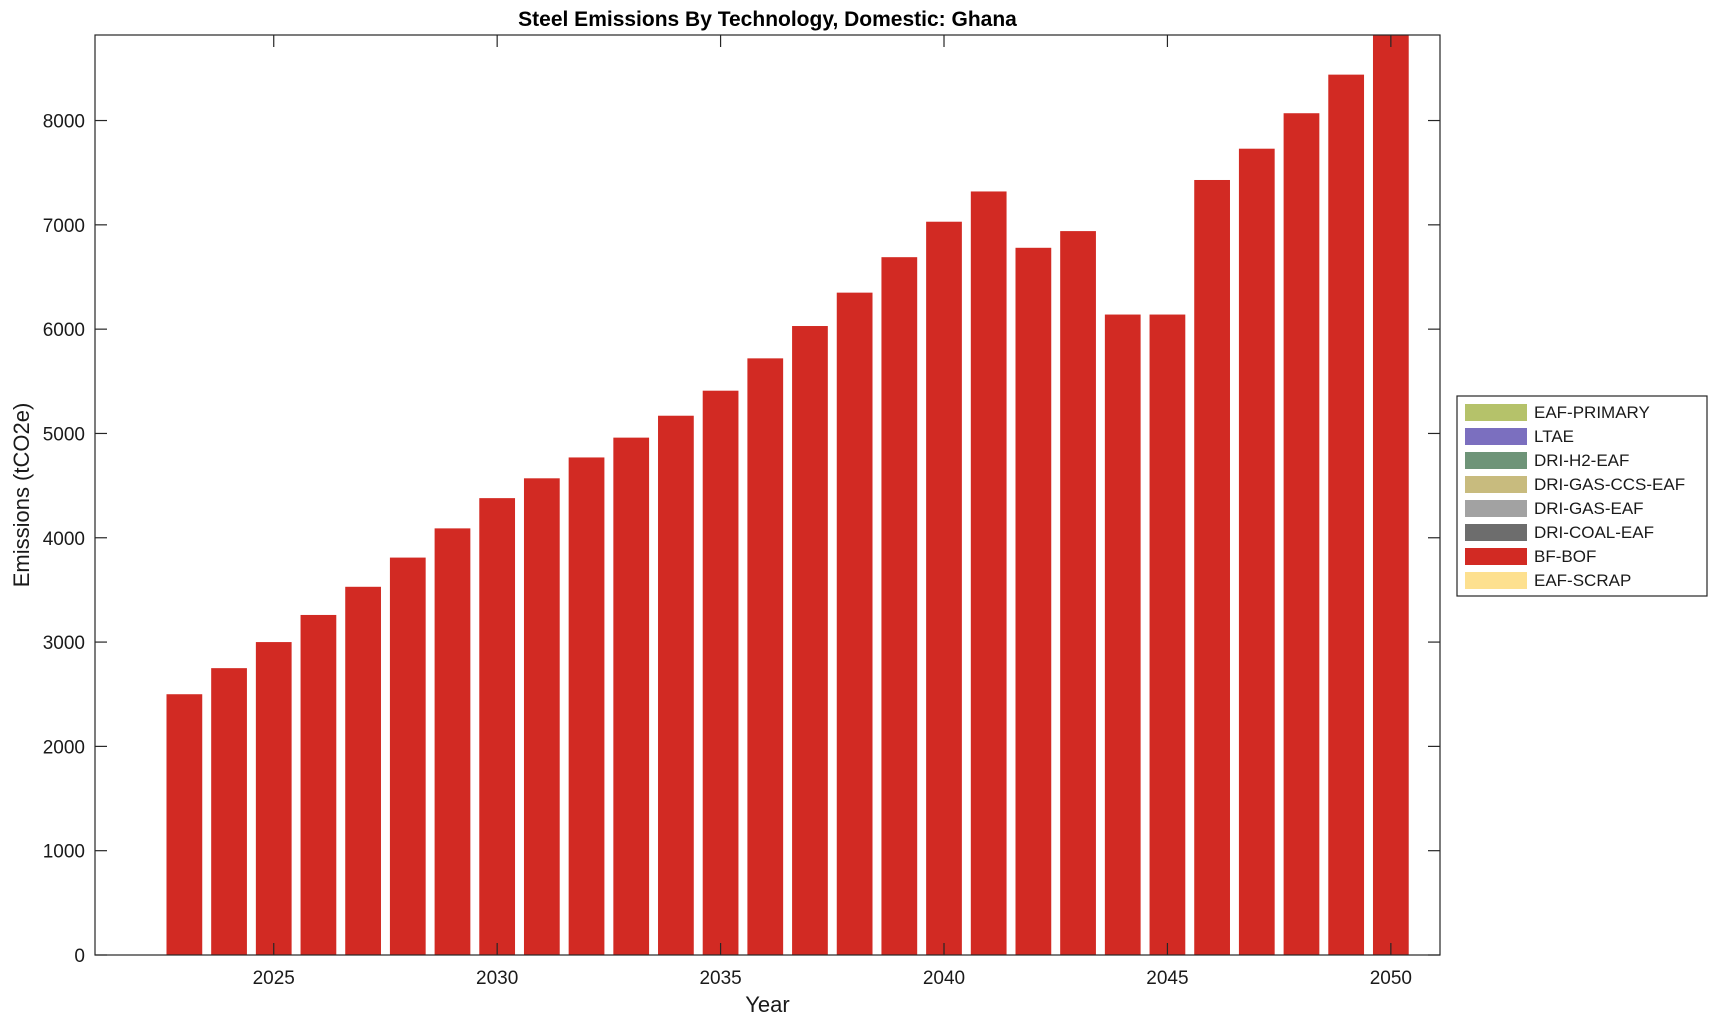 This screenshot has width=1714, height=1021. I want to click on bar-bf-bof-2035, so click(720, 672).